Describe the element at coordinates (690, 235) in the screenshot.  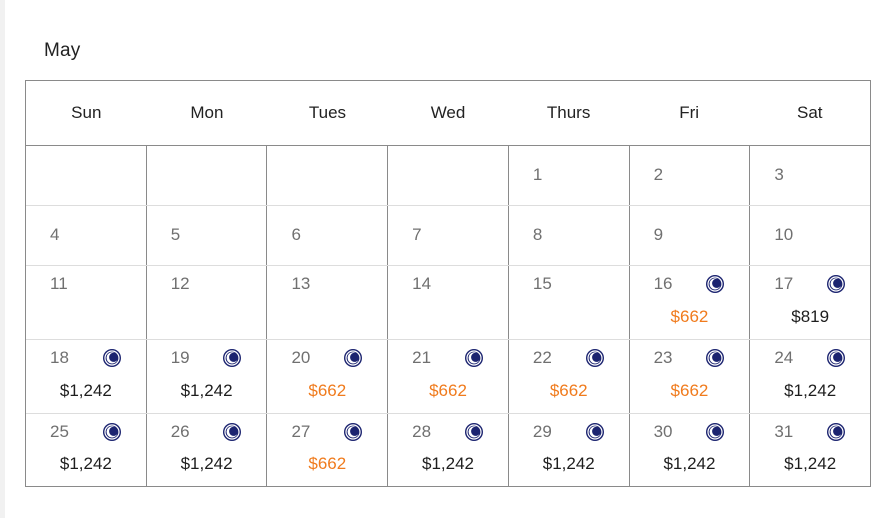
I see `calendar-day-9: 9` at that location.